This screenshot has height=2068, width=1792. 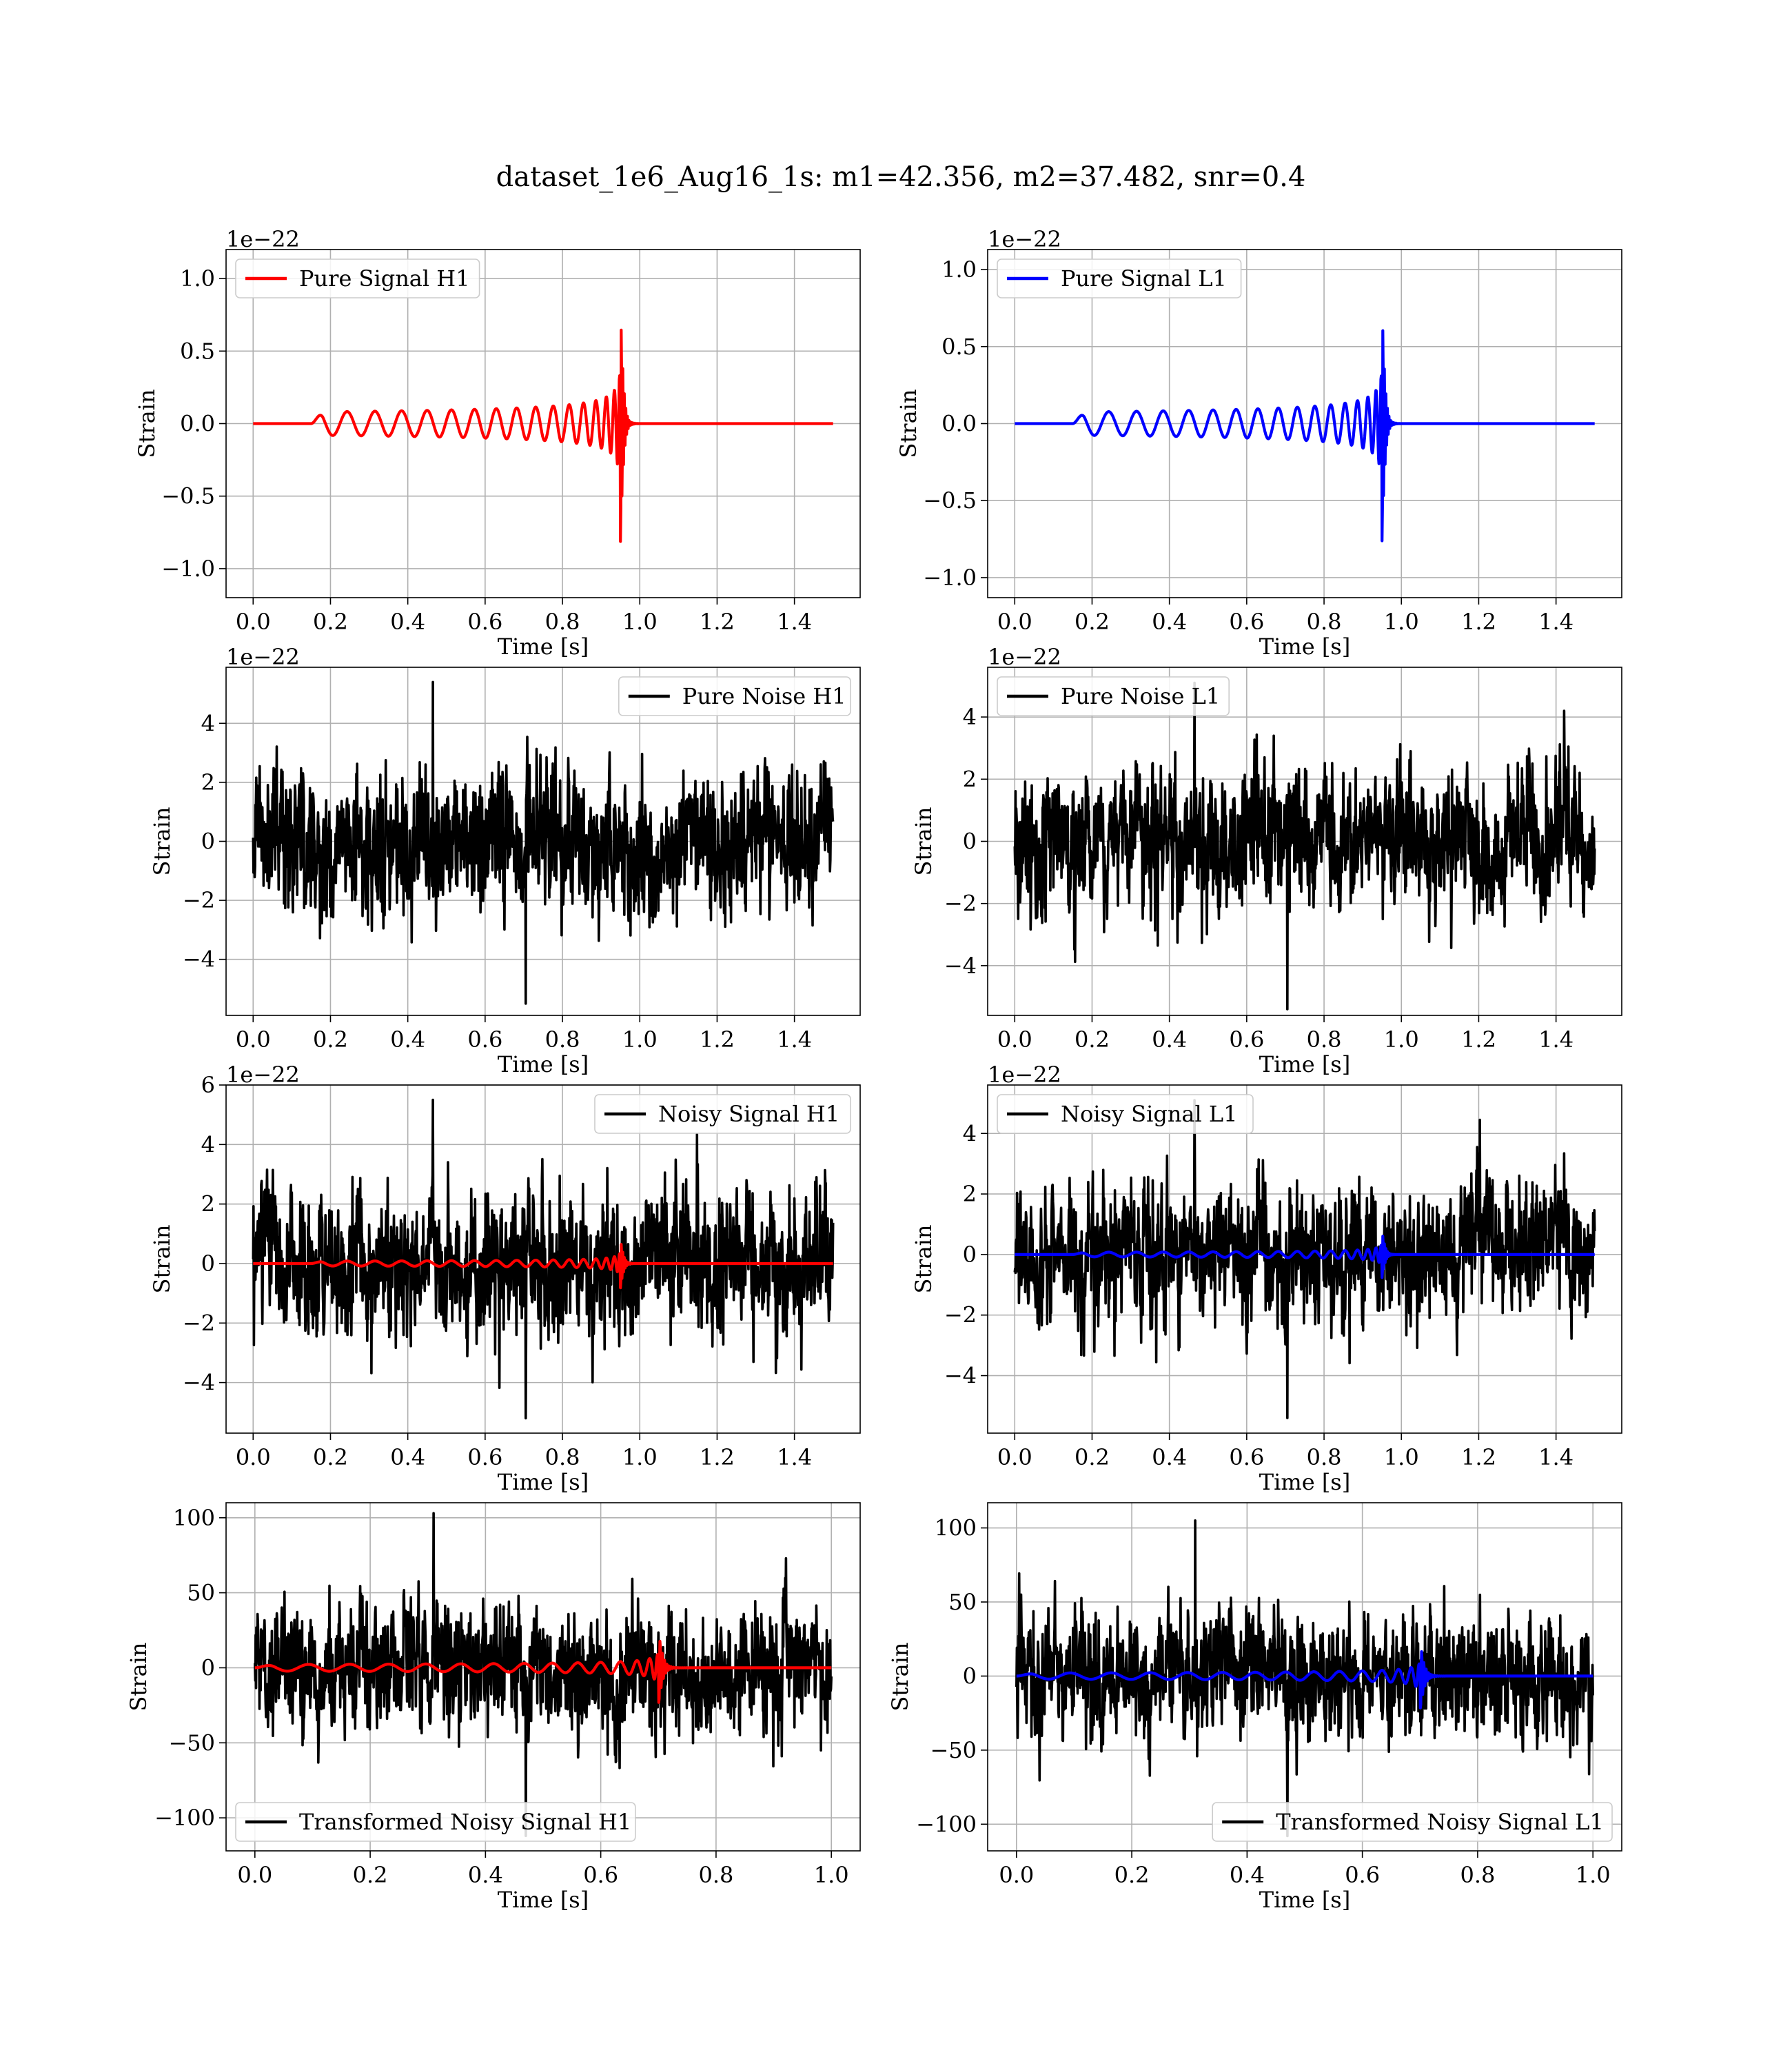 I want to click on legend: Pure Signal H1, so click(x=357, y=278).